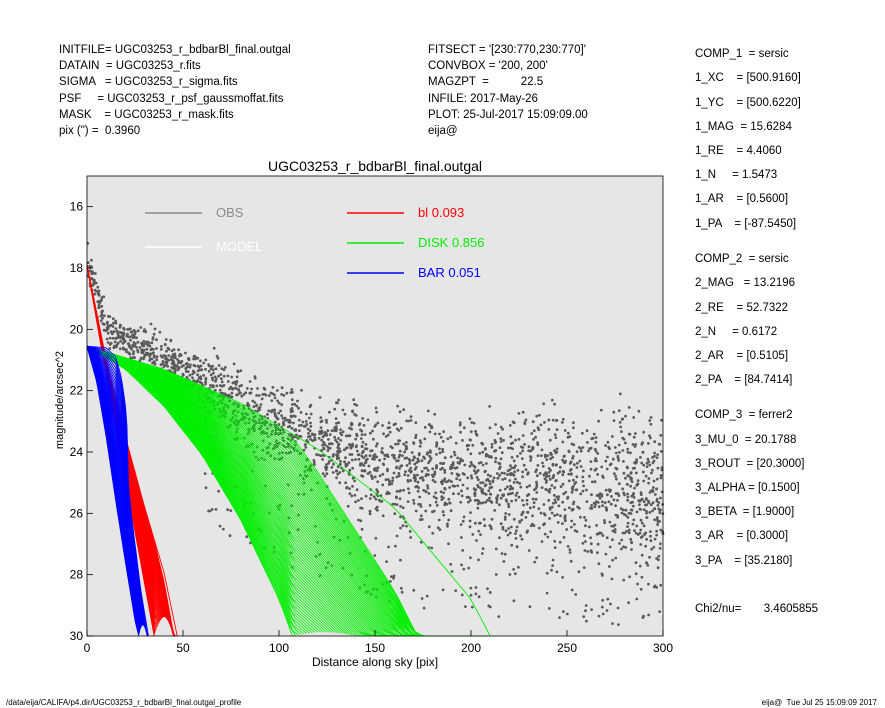  What do you see at coordinates (742, 308) in the screenshot?
I see `comp2-re: 2_RE = 52.7322` at bounding box center [742, 308].